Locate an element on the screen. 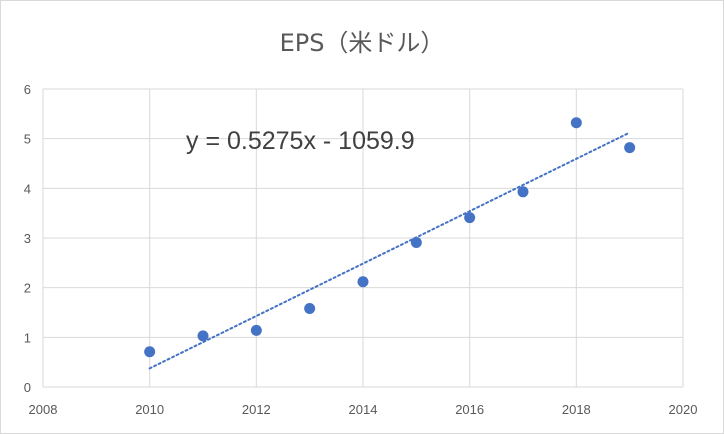 Image resolution: width=724 pixels, height=434 pixels. y-tick-label: 5 is located at coordinates (27, 139).